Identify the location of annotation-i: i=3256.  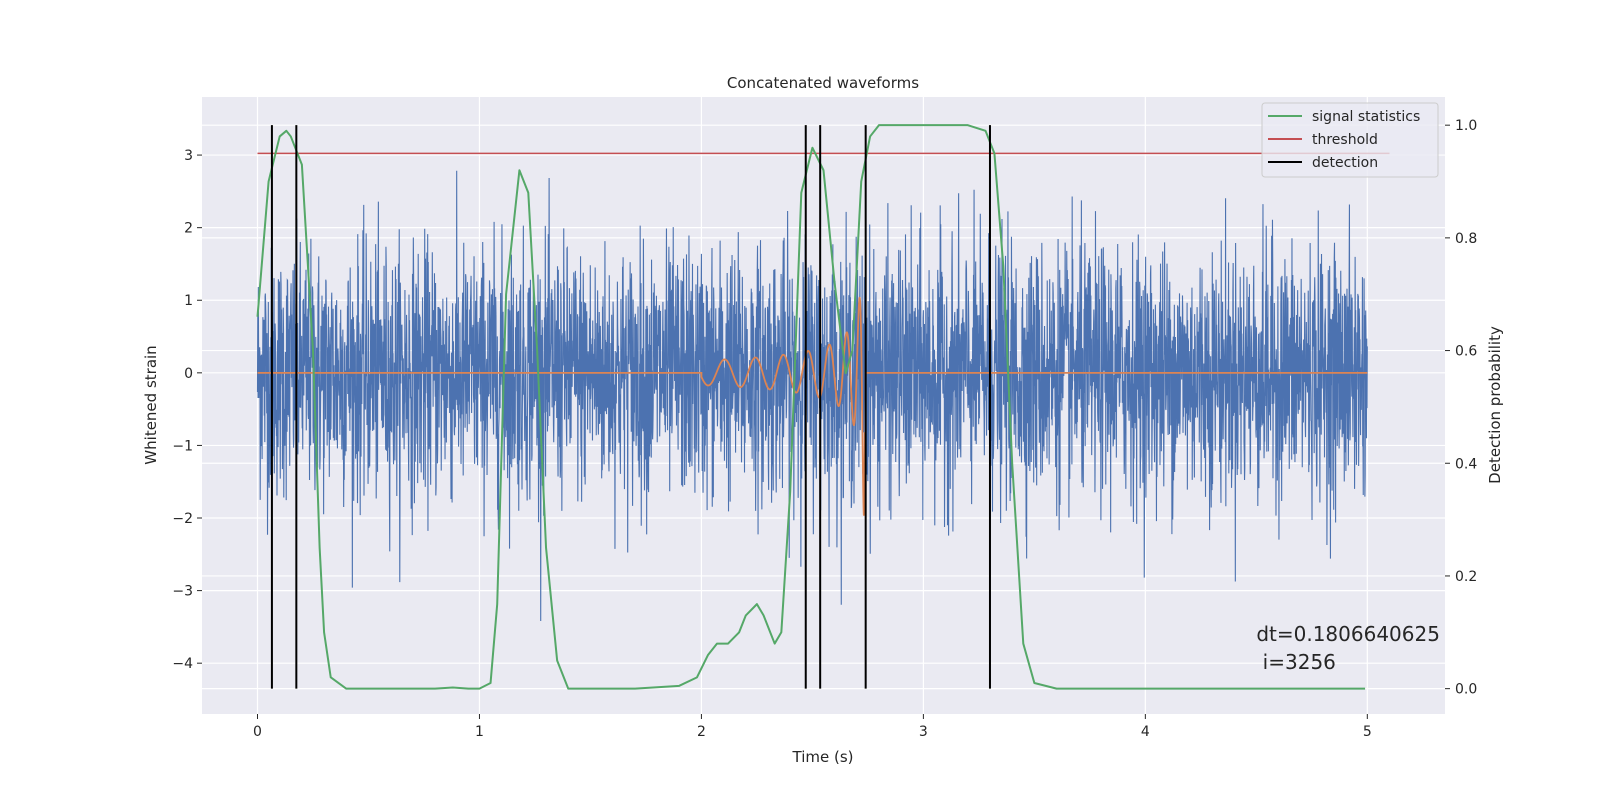
(1296, 662).